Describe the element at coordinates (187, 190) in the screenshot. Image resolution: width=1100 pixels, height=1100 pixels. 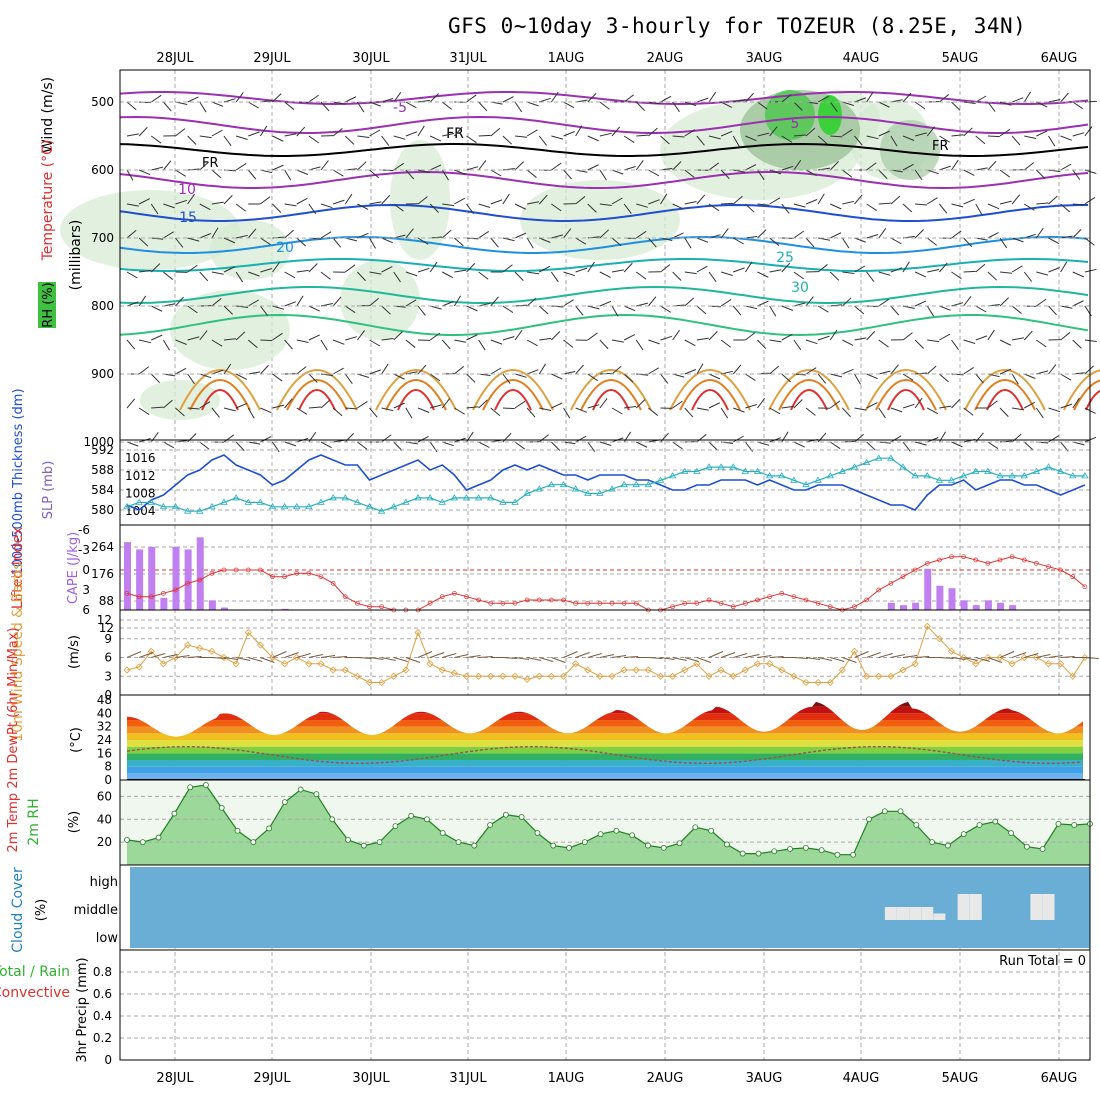
I see `contour-label: 10` at that location.